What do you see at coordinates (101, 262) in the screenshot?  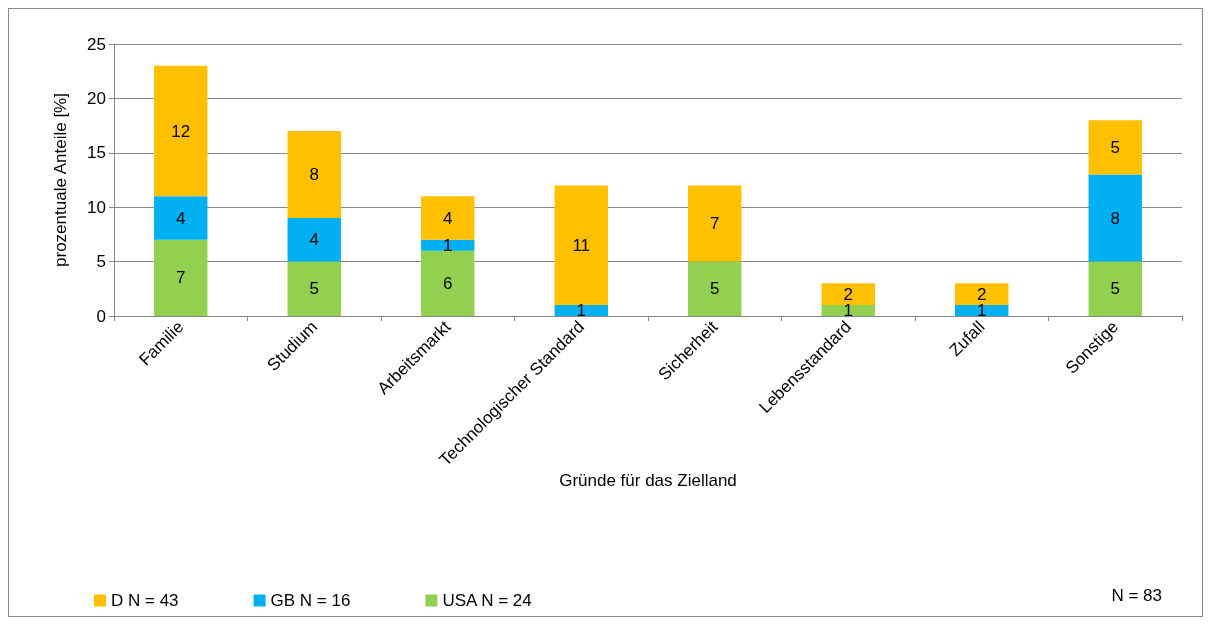 I see `y-tick-label: 5` at bounding box center [101, 262].